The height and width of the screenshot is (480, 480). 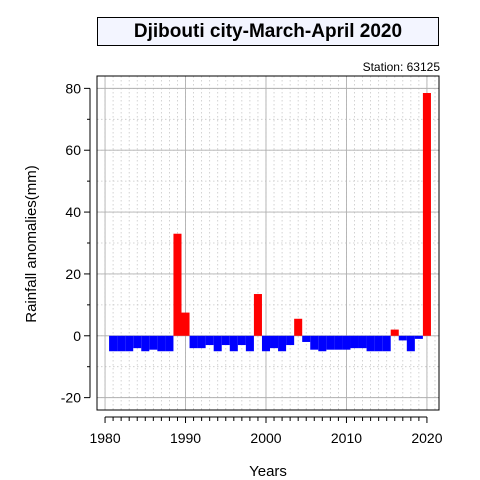 I want to click on bar-1993, so click(x=209, y=340).